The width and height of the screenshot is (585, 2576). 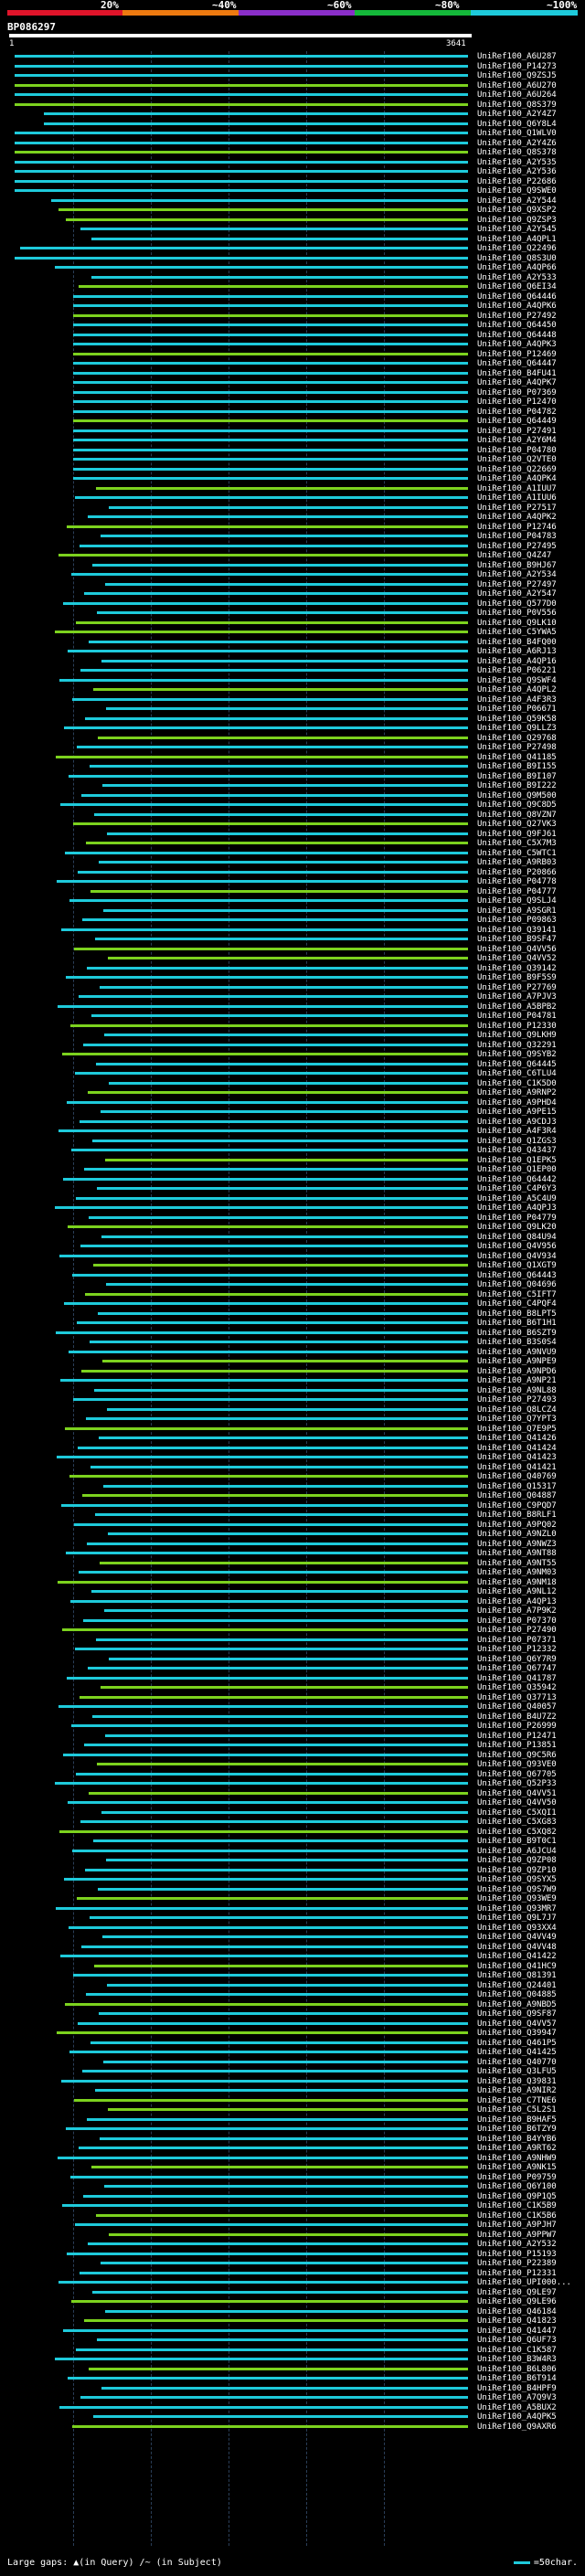 I want to click on hit-label: UniRef100_Q64449, so click(x=517, y=421).